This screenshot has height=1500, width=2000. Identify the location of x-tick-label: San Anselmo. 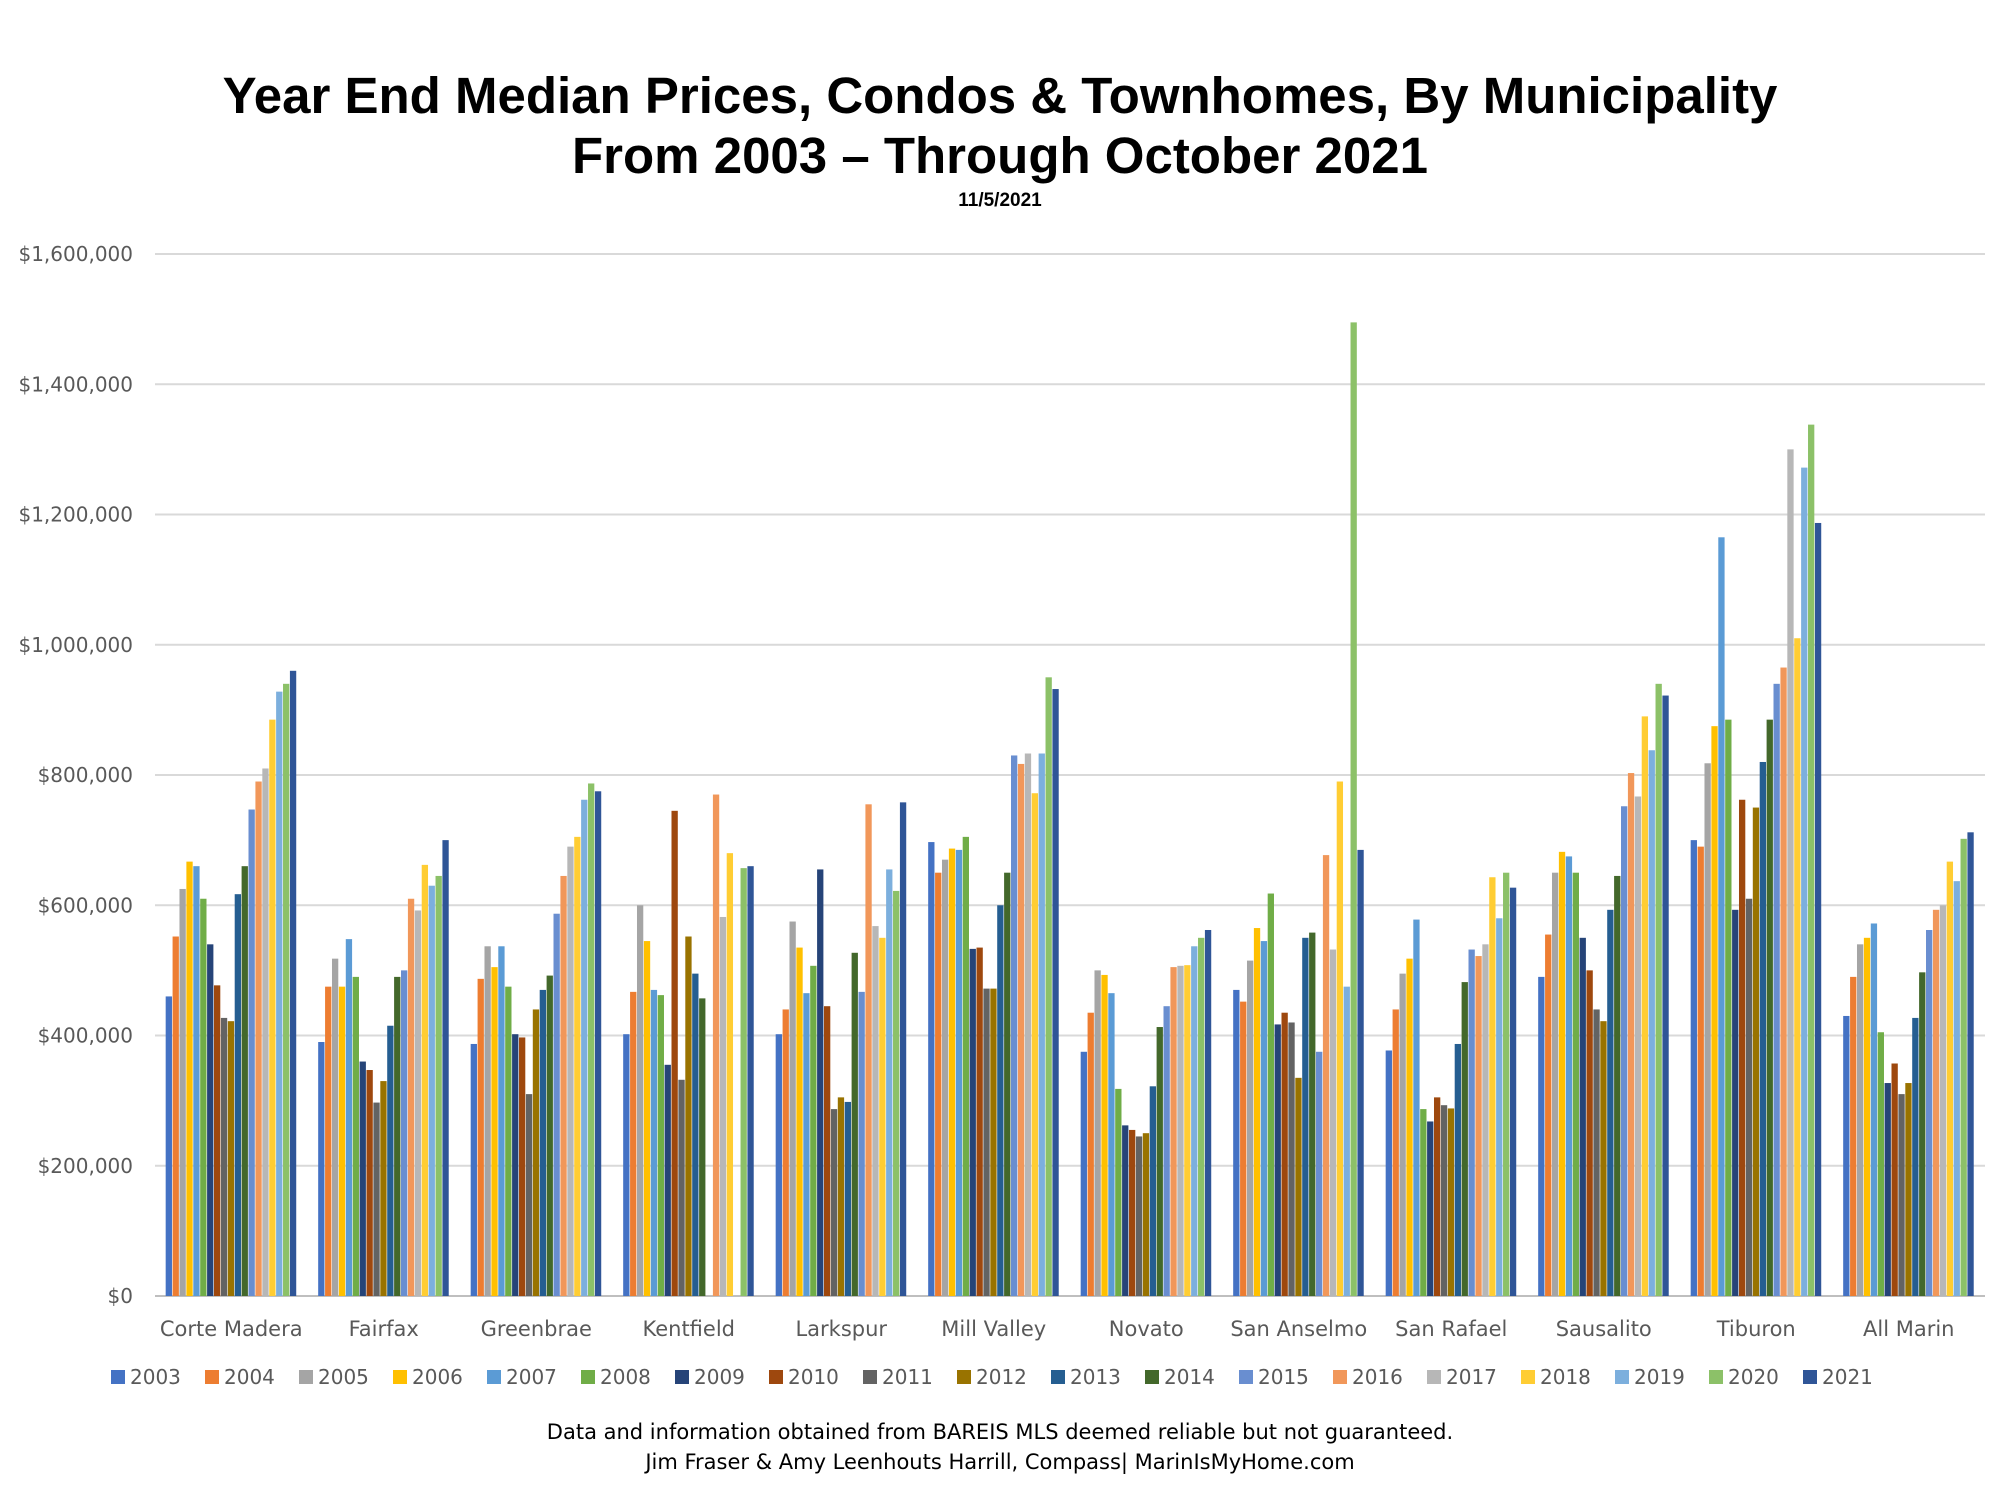
(1298, 1329).